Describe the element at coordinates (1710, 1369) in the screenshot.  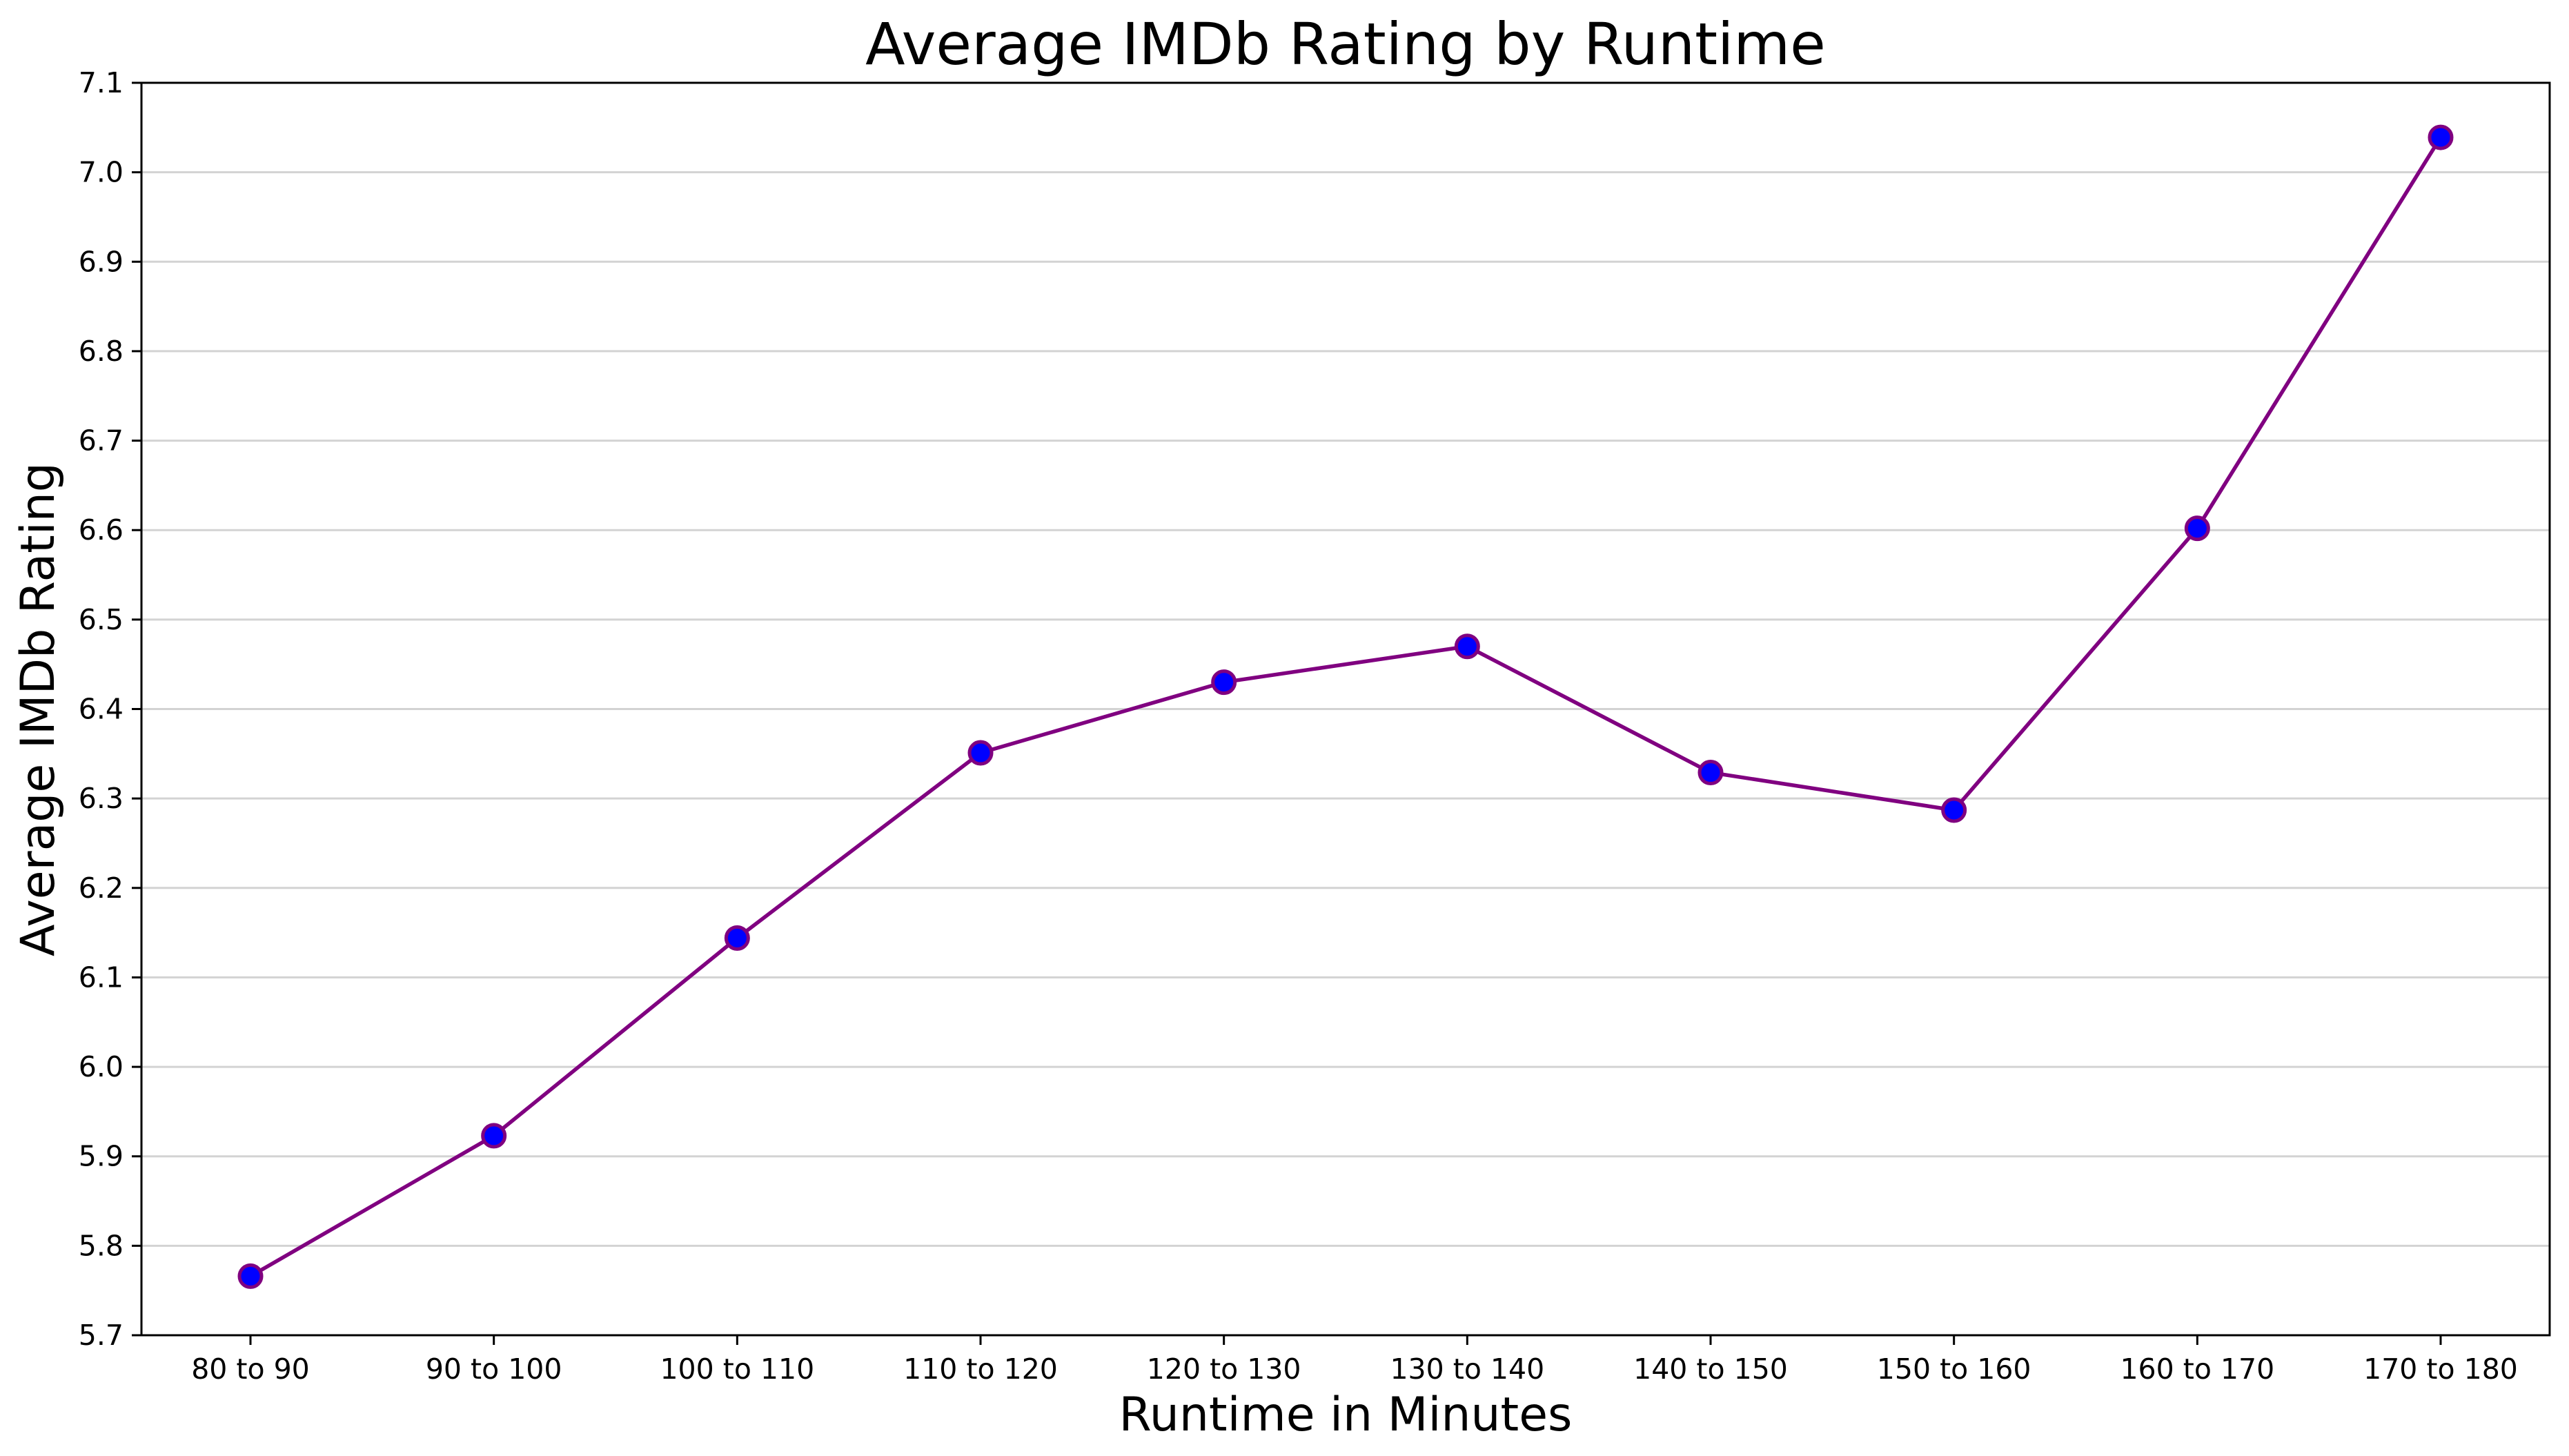
I see `x-tick-label: 140 to 150` at that location.